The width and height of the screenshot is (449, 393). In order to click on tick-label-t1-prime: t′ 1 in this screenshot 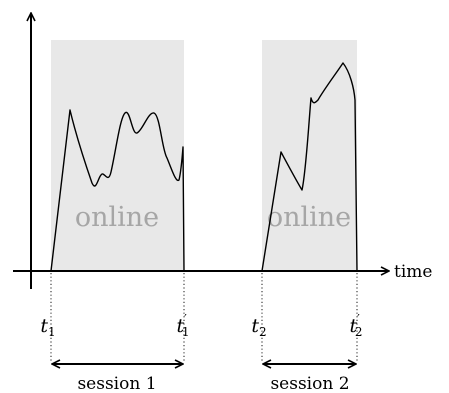, I will do `click(182, 325)`.